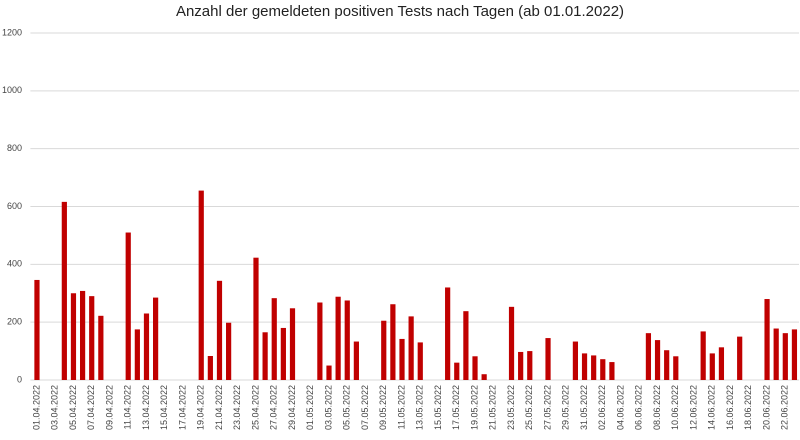 The width and height of the screenshot is (800, 440). I want to click on x-tick-label: 02.06.2022, so click(602, 407).